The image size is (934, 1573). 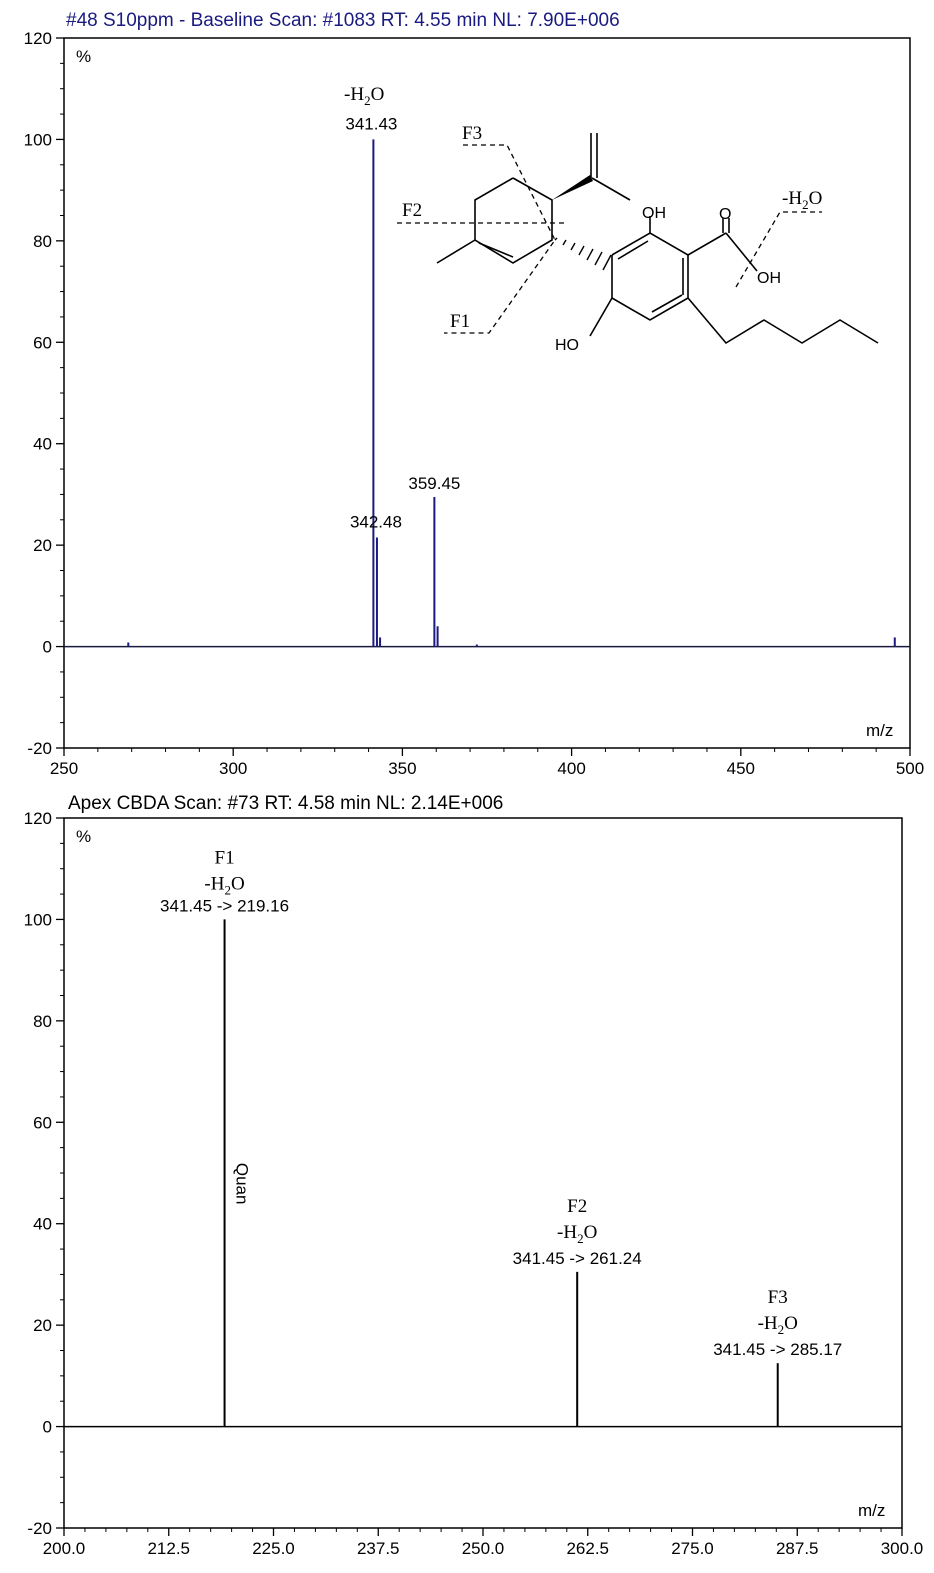 I want to click on ring-double-bond, so click(x=496, y=250).